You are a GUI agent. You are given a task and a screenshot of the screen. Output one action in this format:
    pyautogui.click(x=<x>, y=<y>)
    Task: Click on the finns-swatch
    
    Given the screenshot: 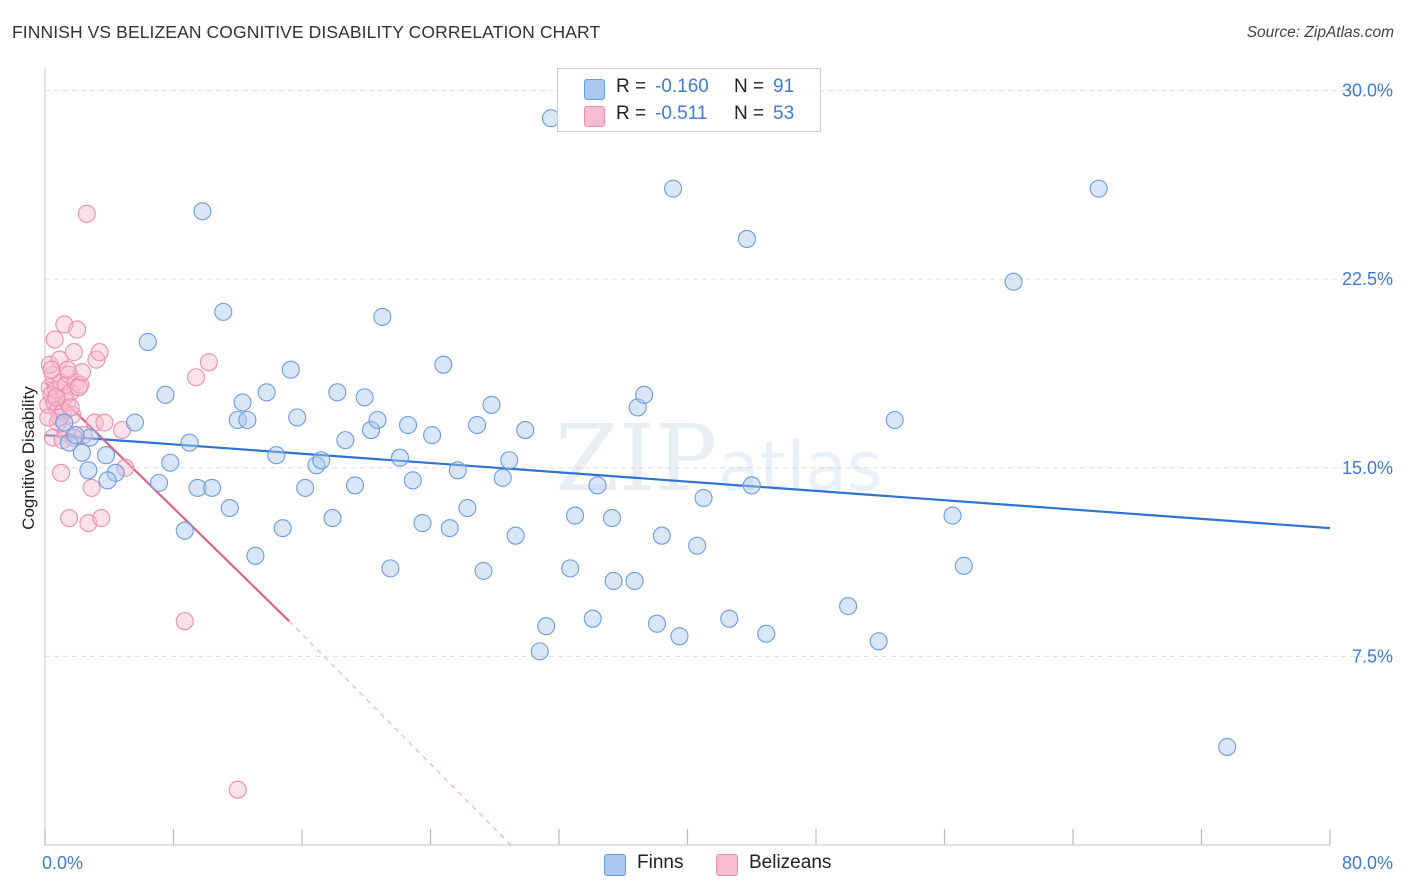 What is the action you would take?
    pyautogui.click(x=594, y=89)
    